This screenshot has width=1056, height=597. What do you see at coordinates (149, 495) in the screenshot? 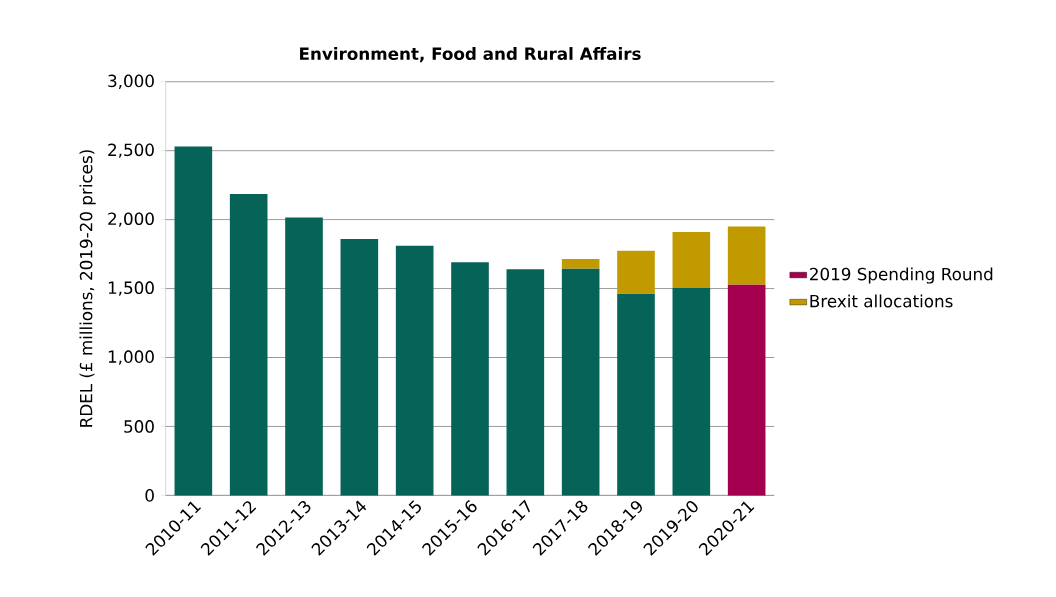
I see `y-tick-label: 0` at bounding box center [149, 495].